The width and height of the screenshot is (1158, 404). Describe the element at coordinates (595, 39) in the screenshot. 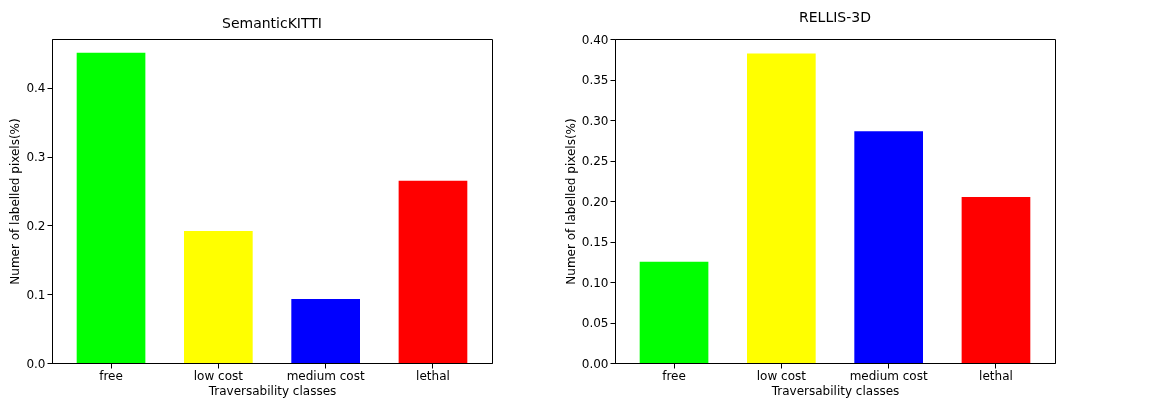

I see `y-tick-label: 0.40` at that location.